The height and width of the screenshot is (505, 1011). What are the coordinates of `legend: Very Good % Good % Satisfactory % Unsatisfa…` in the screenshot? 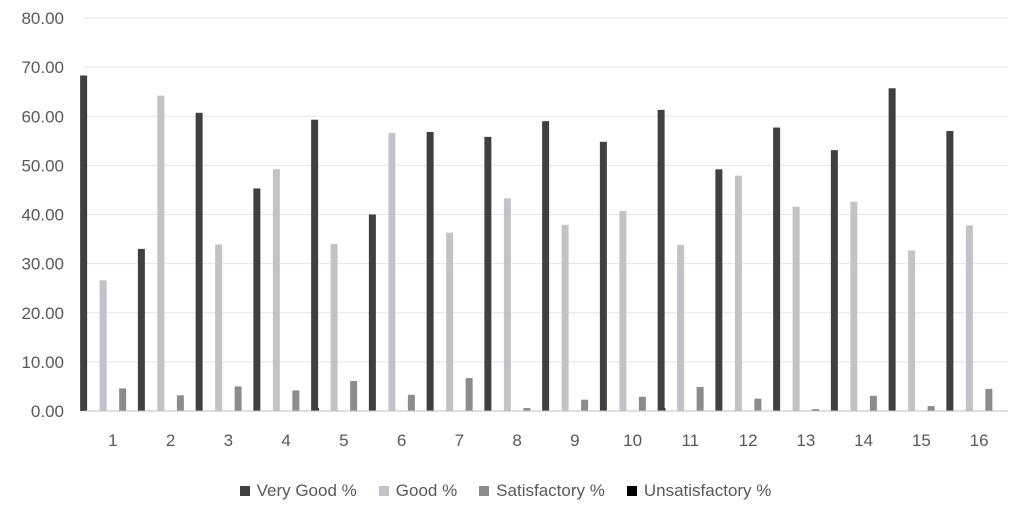 It's located at (505, 491).